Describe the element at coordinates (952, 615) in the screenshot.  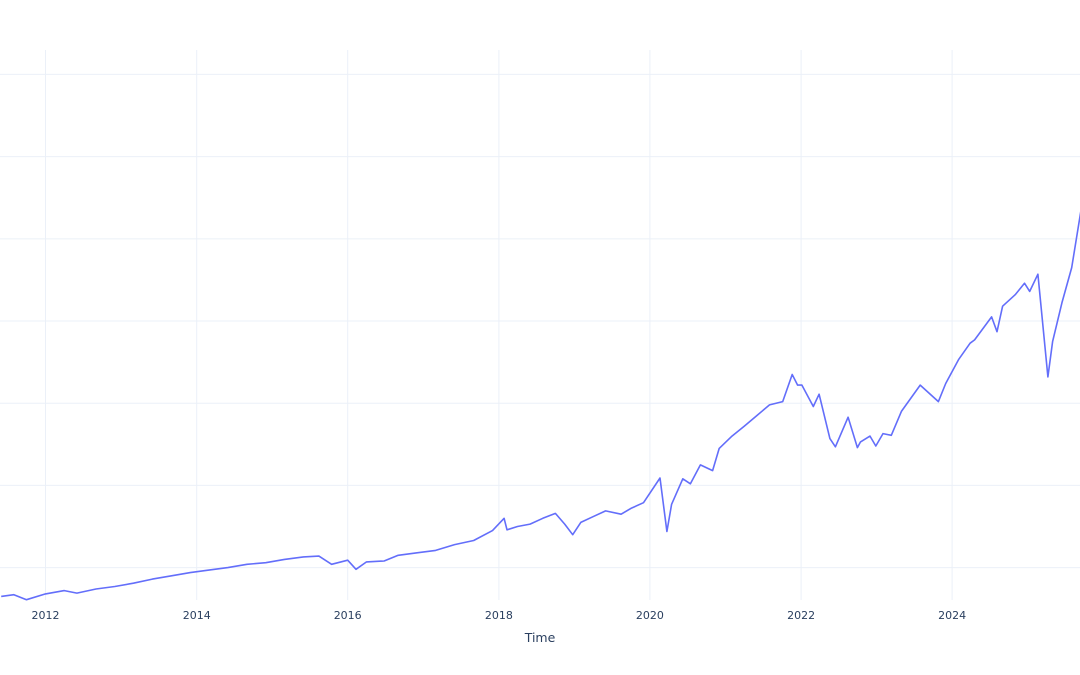
I see `x-tick-label: 2024` at that location.